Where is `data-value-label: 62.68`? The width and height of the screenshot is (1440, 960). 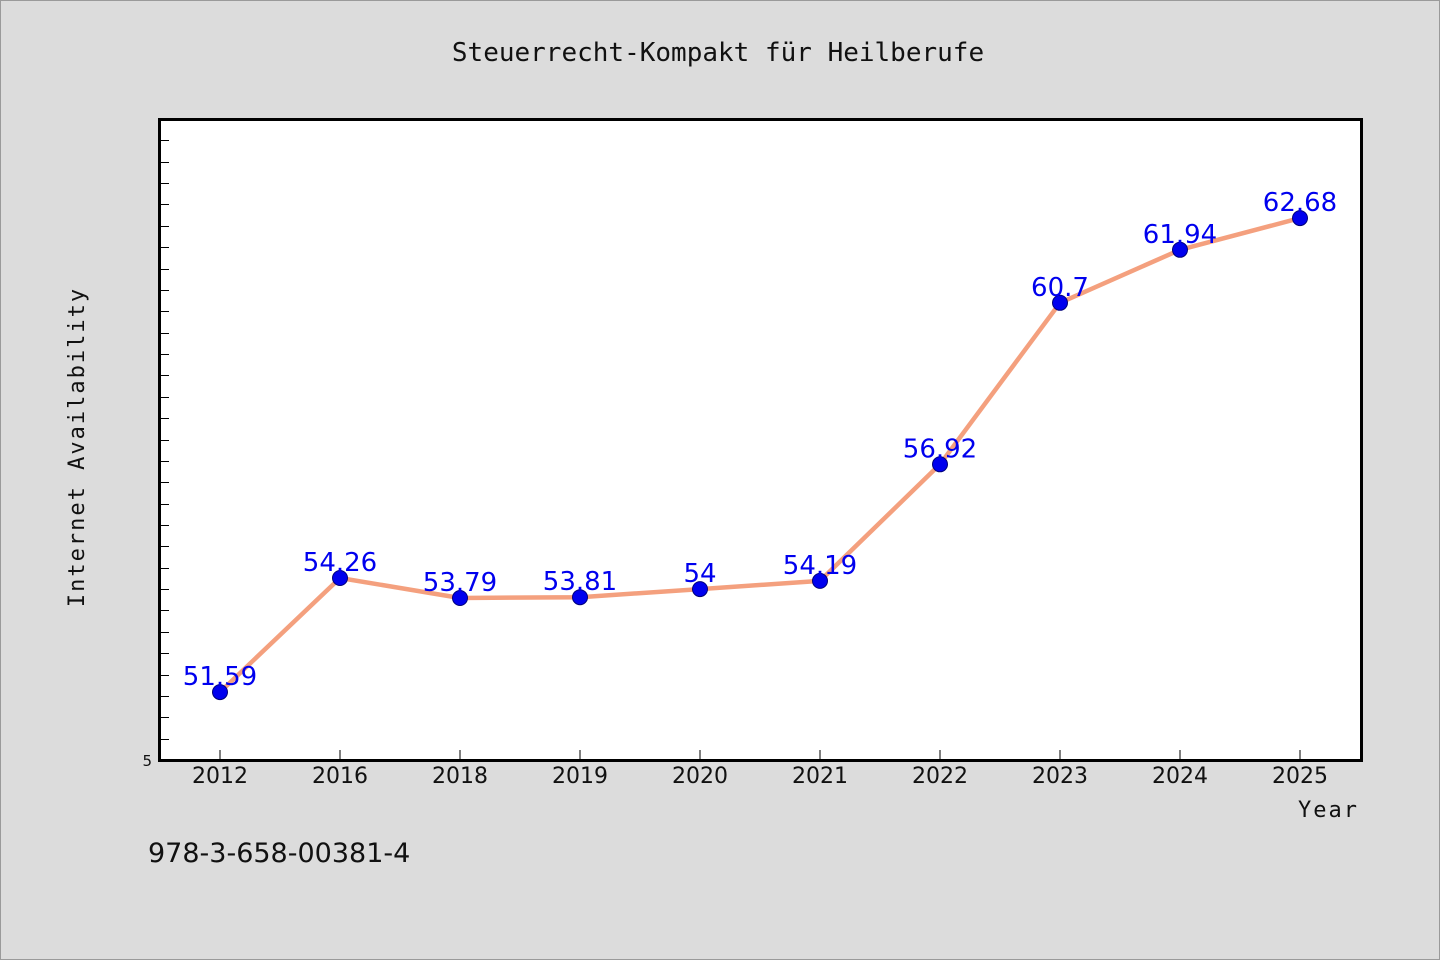 data-value-label: 62.68 is located at coordinates (1300, 203).